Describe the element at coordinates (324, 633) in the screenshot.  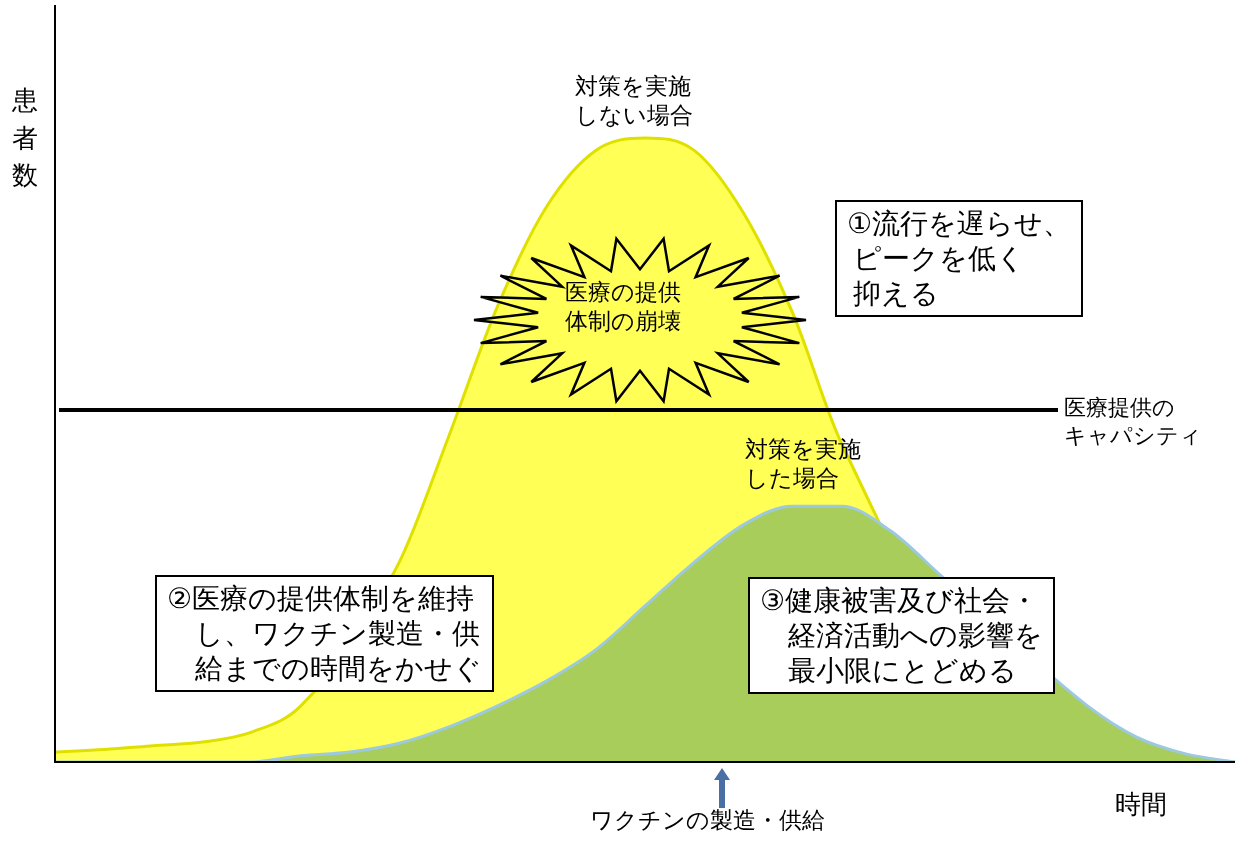
I see `annotation: ②医療の提供体制を維持し、ワクチン製造・供給までの時間をかせぐ` at that location.